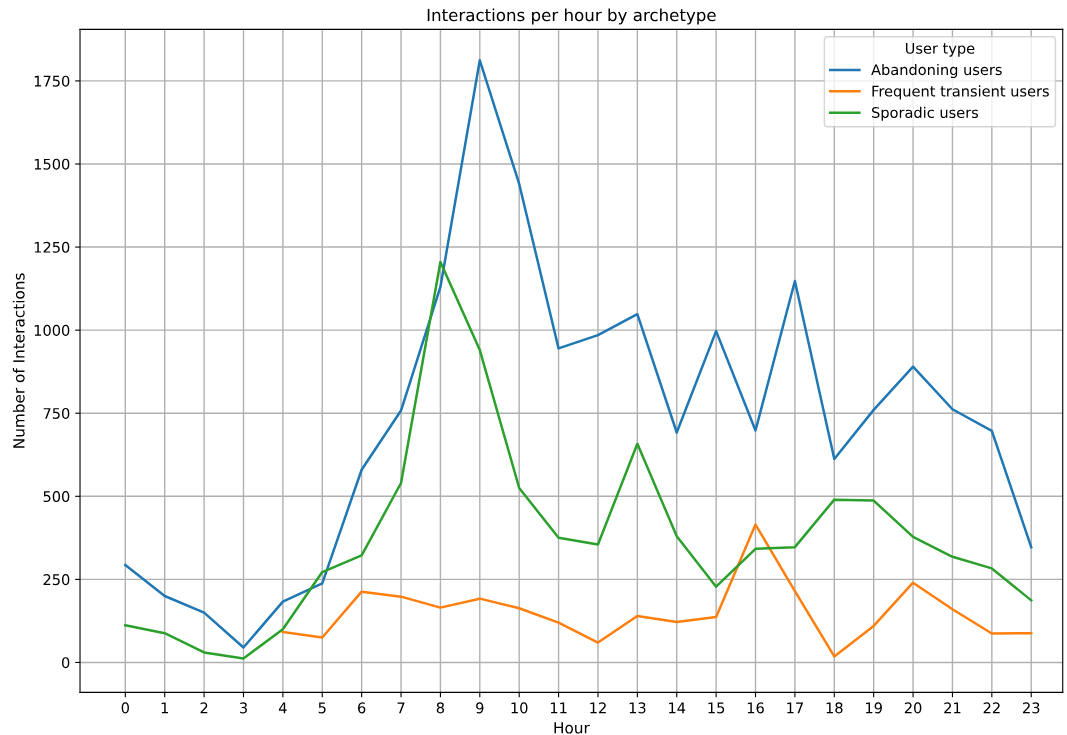 Image resolution: width=1067 pixels, height=735 pixels. Describe the element at coordinates (52, 164) in the screenshot. I see `y-tick-label: 1500` at that location.